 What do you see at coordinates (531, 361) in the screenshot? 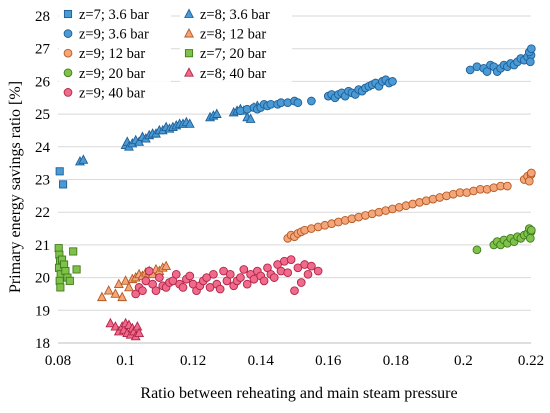
I see `x-tick-label: 0.22` at bounding box center [531, 361].